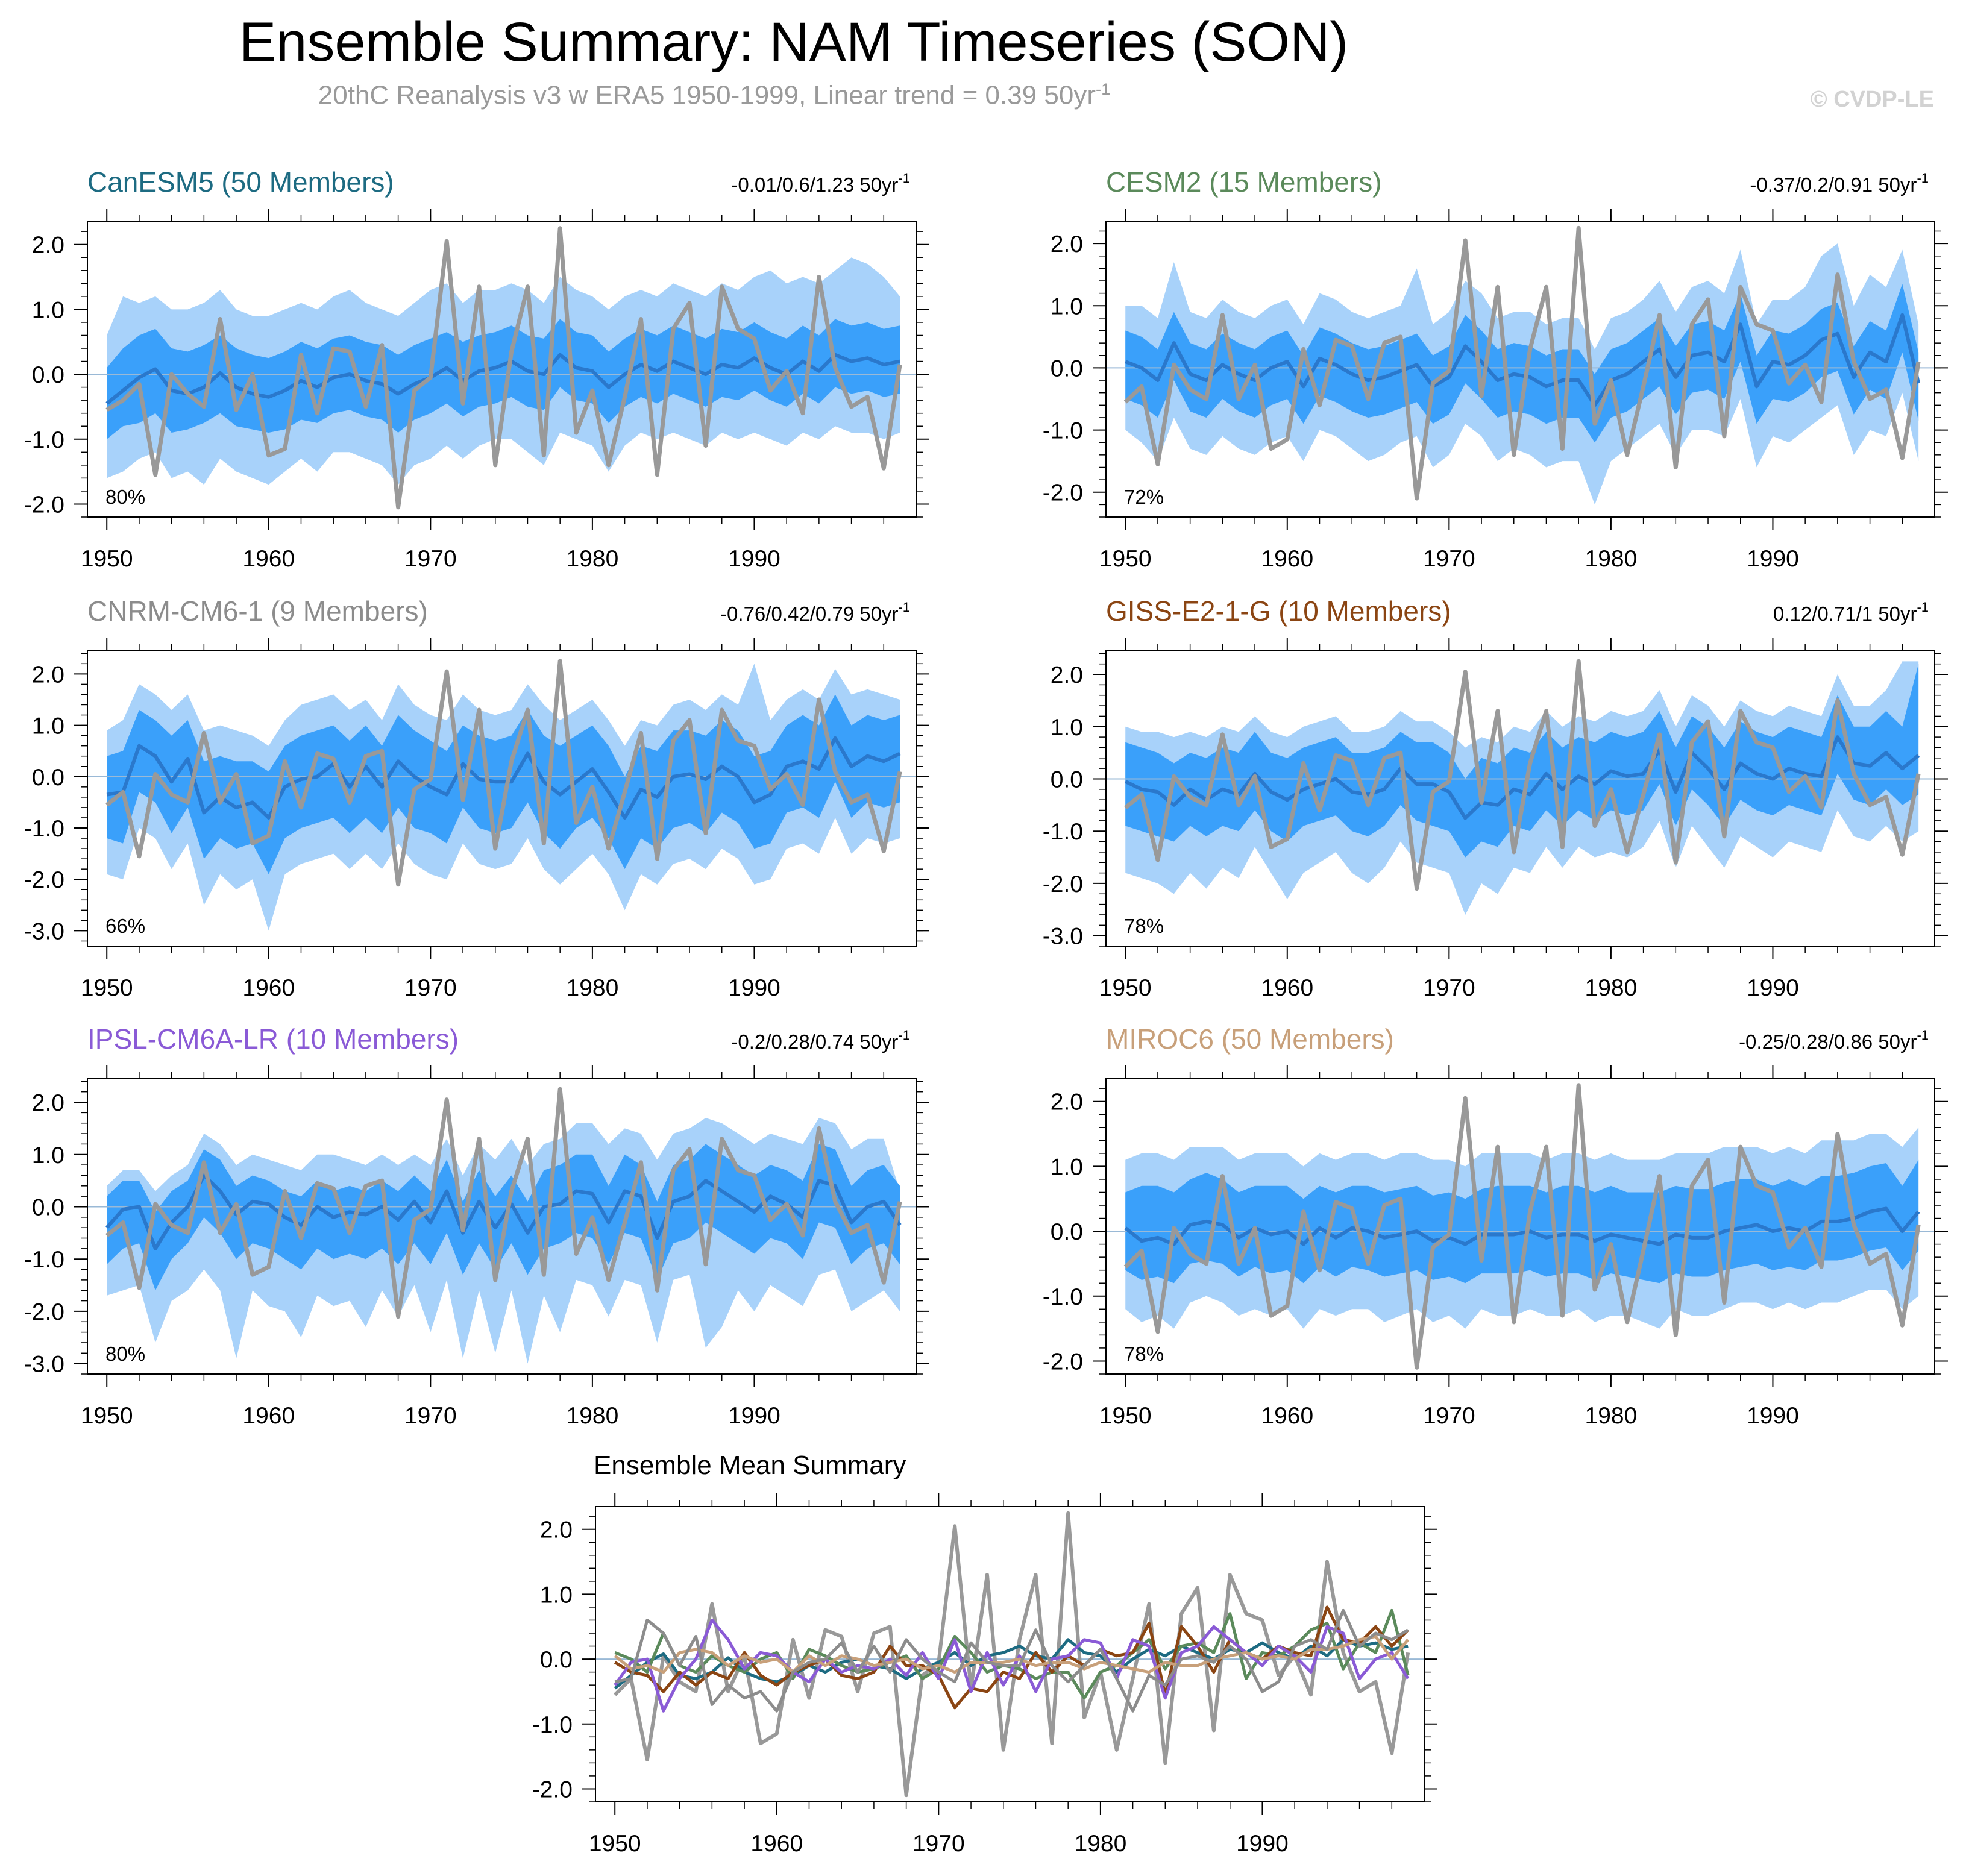 The image size is (1963, 1876). What do you see at coordinates (1845, 614) in the screenshot?
I see `panel-trend-text: 0.12/0.71/1 50yr` at bounding box center [1845, 614].